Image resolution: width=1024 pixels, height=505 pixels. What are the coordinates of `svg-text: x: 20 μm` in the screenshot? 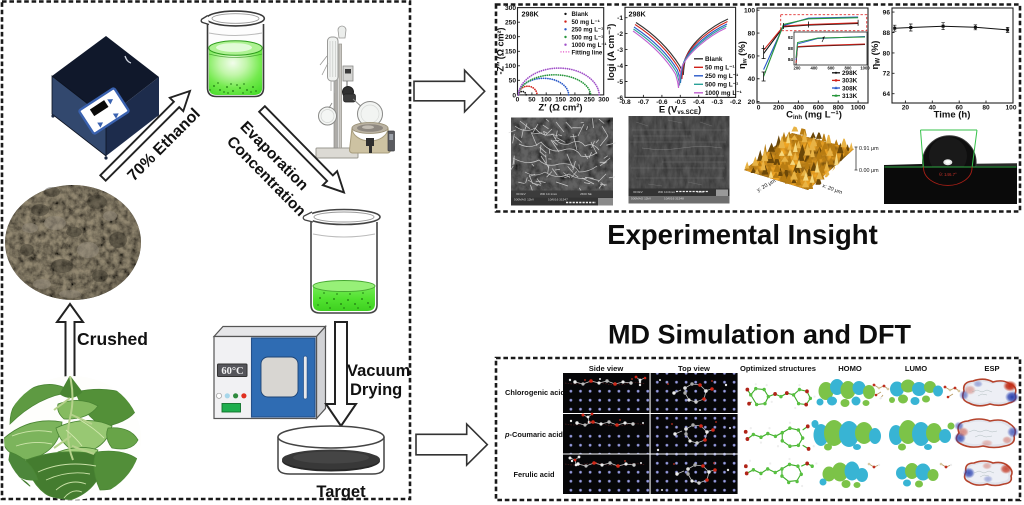 It's located at (832, 189).